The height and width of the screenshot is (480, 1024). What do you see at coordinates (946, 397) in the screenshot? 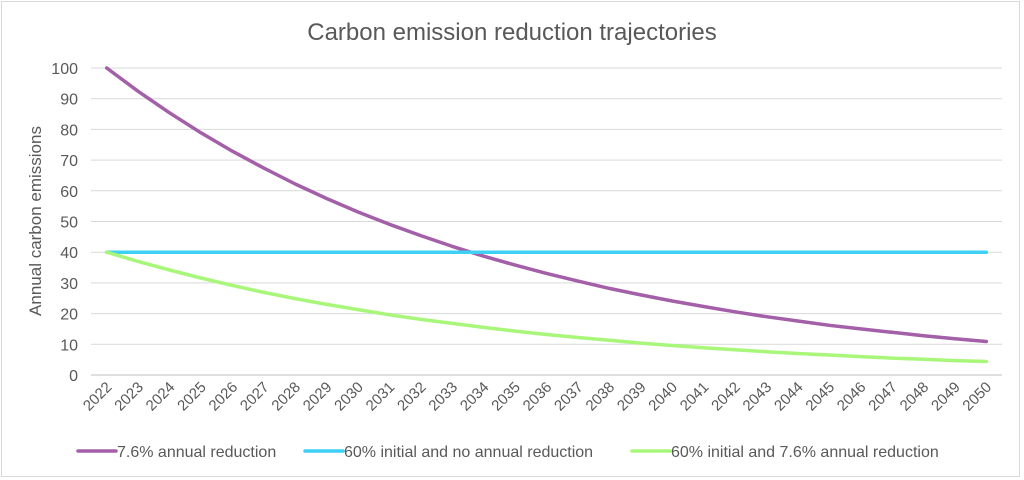
I see `x-tick-label: 2049` at bounding box center [946, 397].